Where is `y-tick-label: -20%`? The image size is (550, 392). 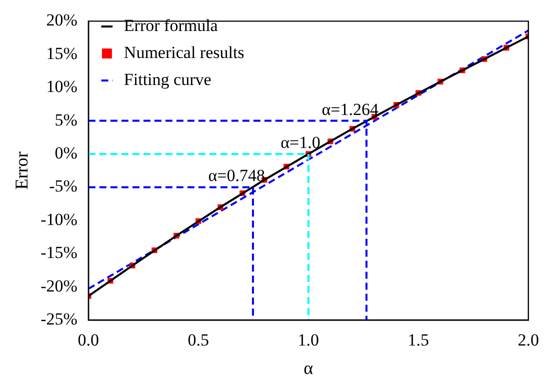
y-tick-label: -20% is located at coordinates (59, 286).